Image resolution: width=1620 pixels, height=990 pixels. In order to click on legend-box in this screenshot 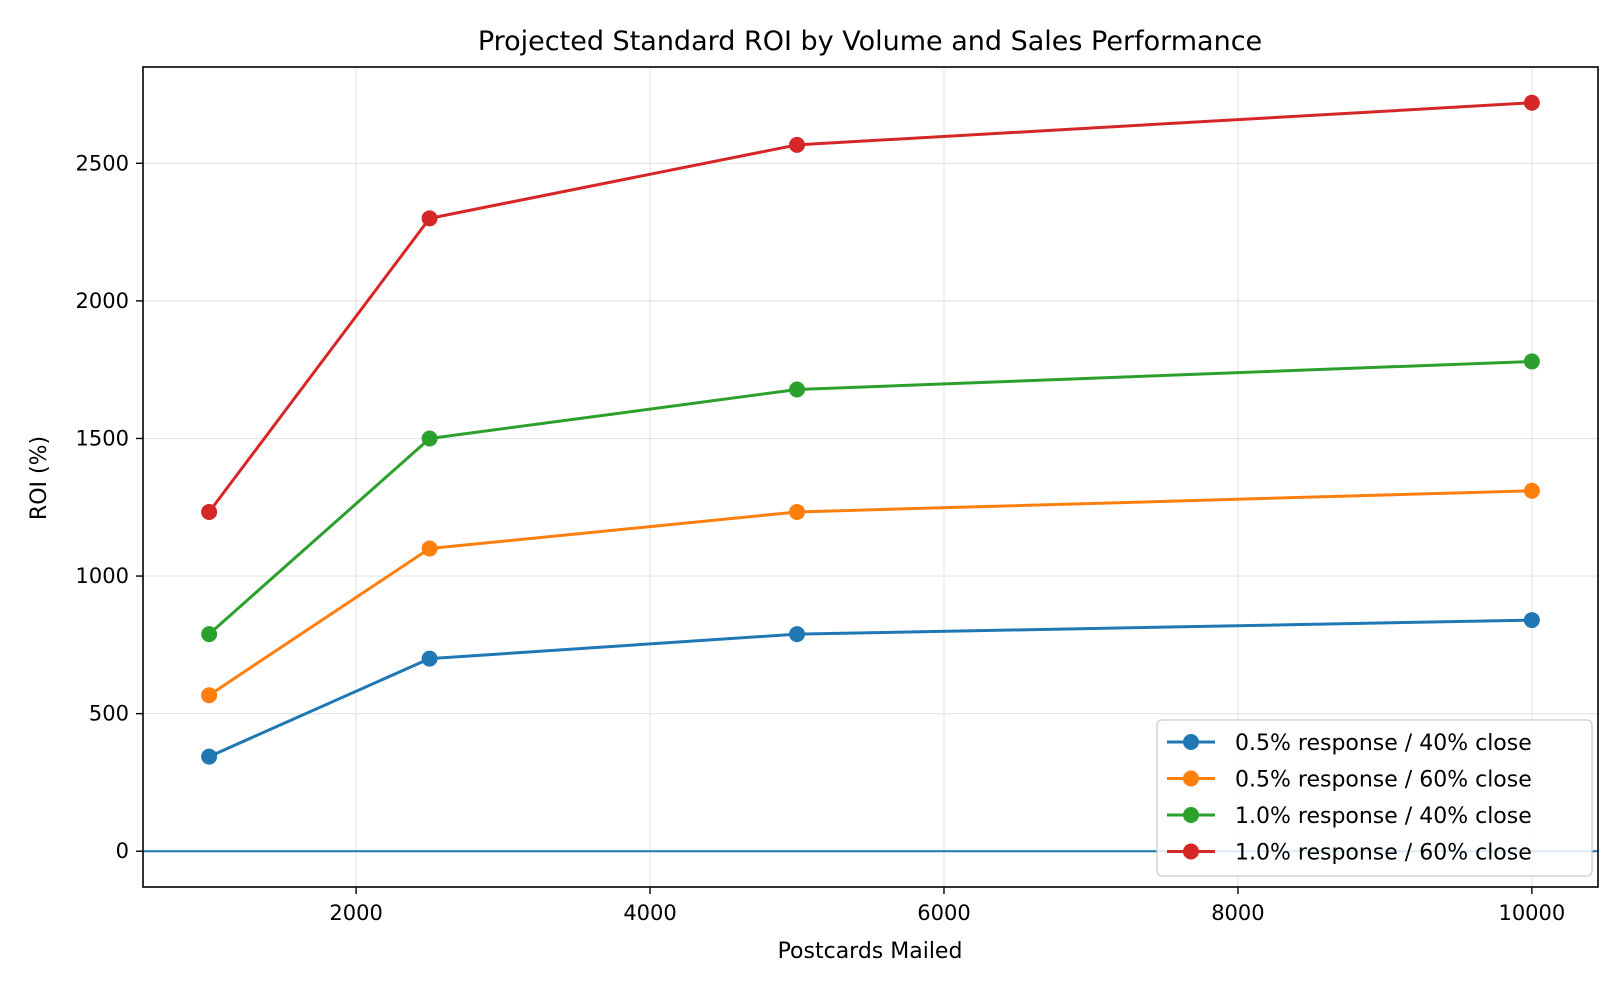, I will do `click(1374, 798)`.